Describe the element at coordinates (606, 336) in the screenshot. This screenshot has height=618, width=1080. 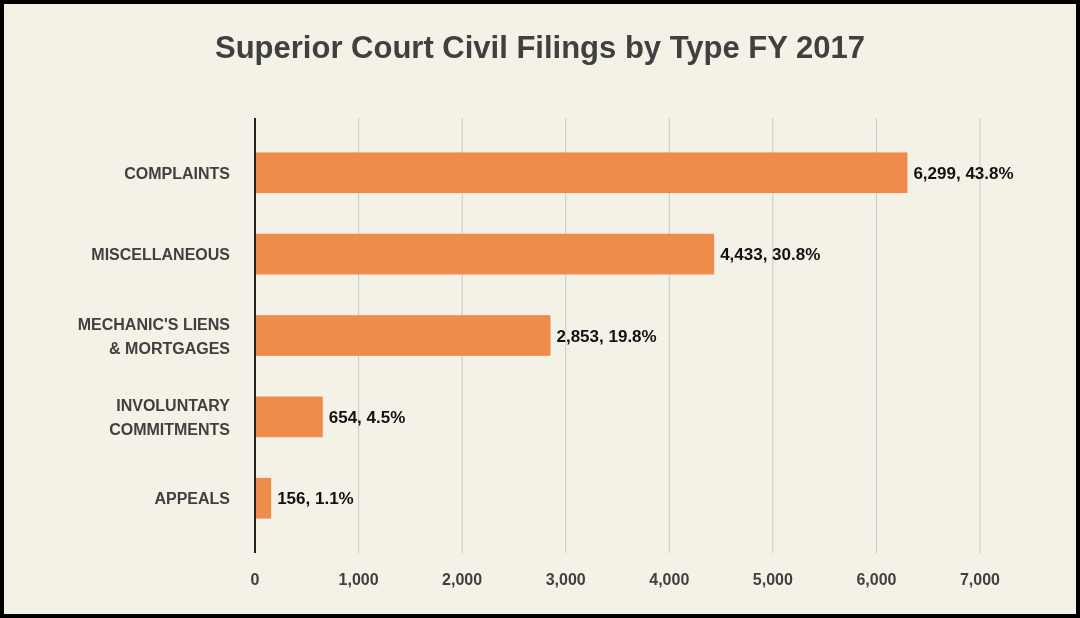
I see `data-label: 2,853, 19.8%` at that location.